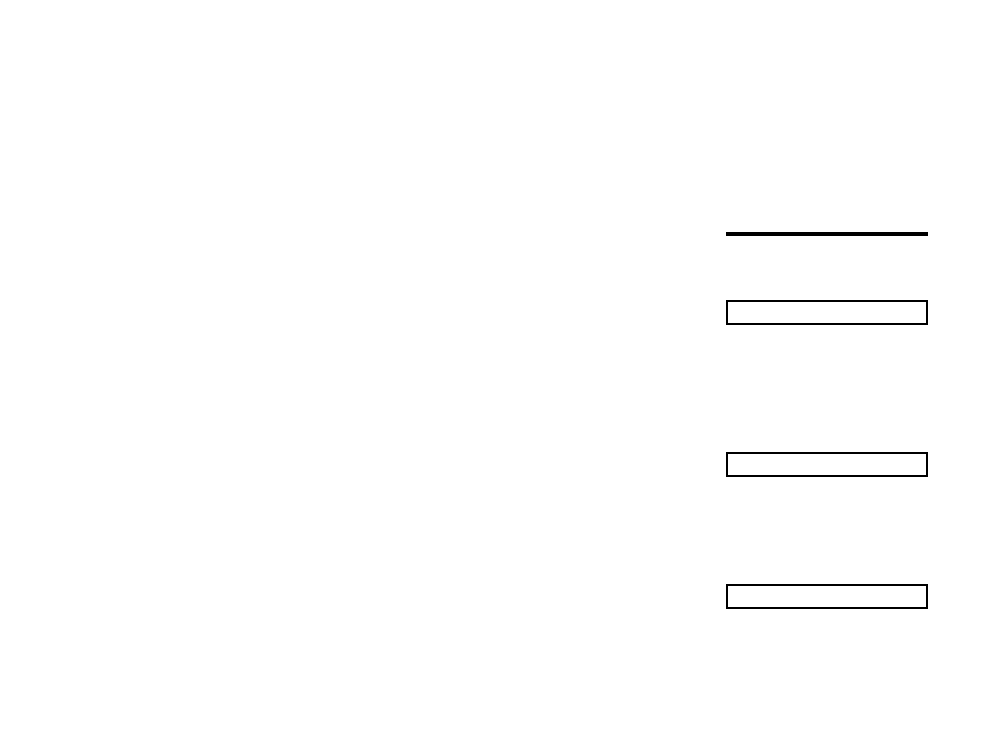 This screenshot has height=733, width=1000. I want to click on hodograph-table, so click(827, 596).